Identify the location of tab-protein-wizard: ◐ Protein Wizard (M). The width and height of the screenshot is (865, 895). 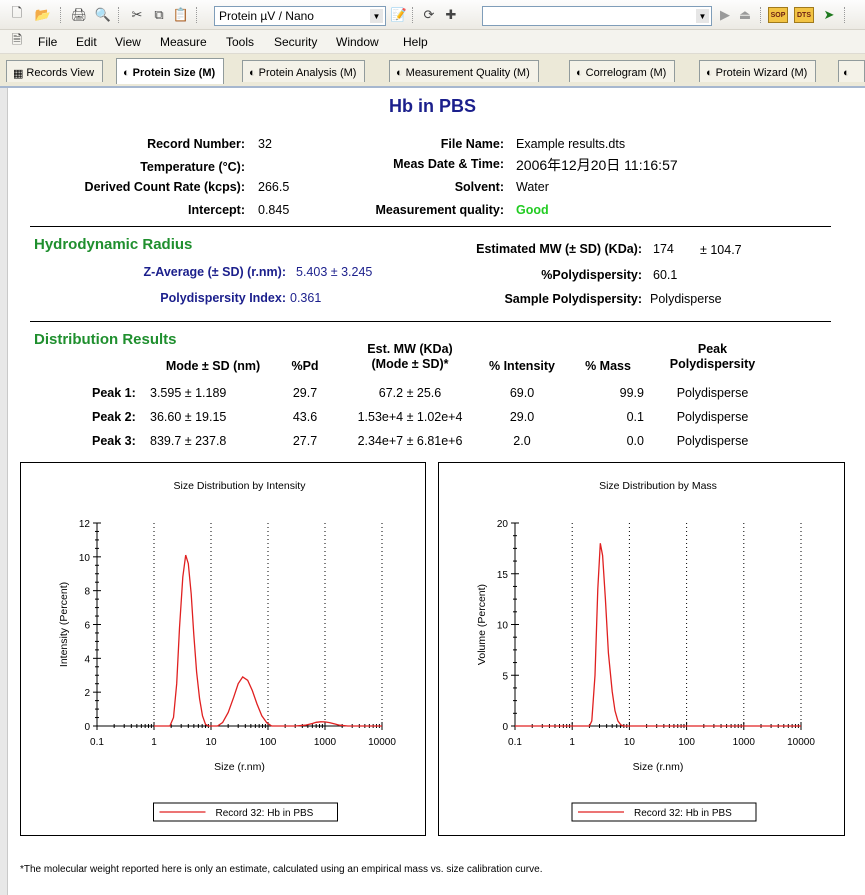
(758, 71).